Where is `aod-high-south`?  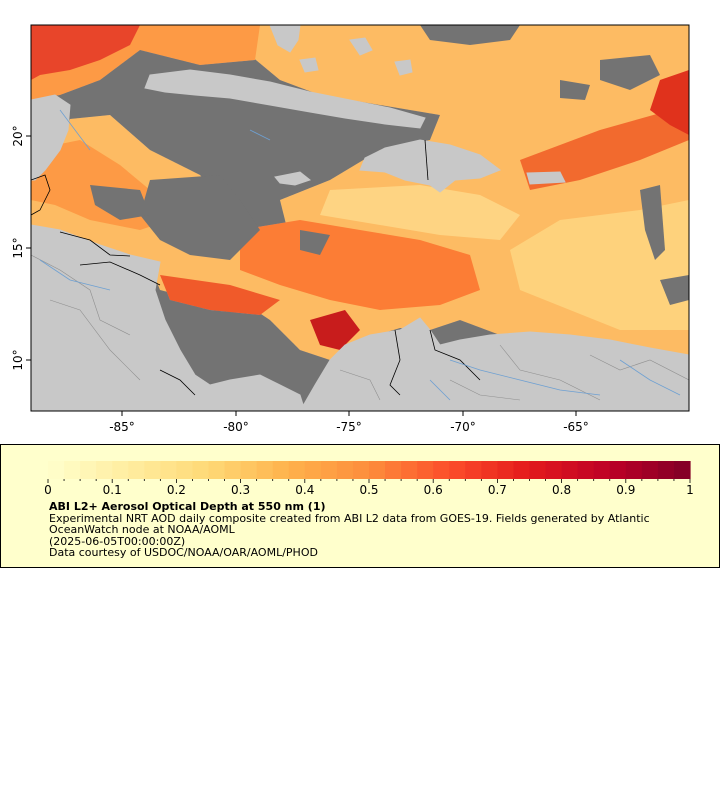 aod-high-south is located at coordinates (335, 330).